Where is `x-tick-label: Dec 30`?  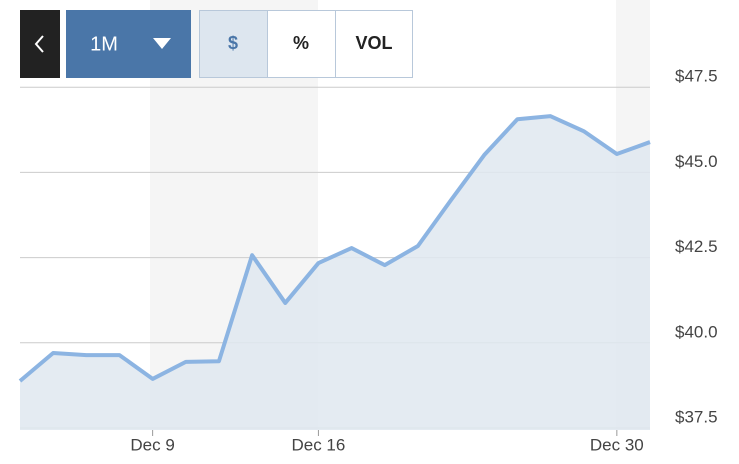
x-tick-label: Dec 30 is located at coordinates (617, 444).